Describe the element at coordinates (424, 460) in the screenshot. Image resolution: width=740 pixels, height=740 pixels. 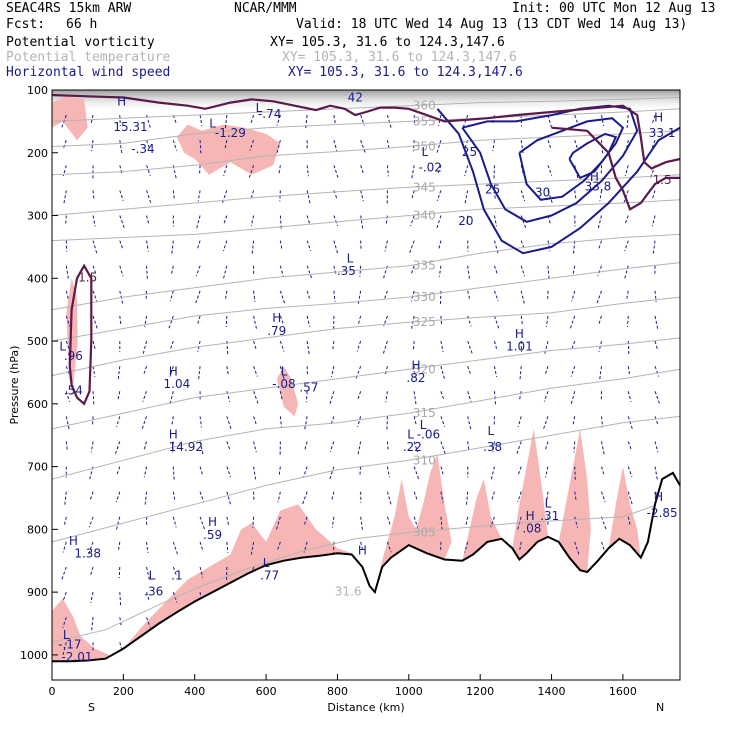
I see `theta-label-310: 310` at that location.